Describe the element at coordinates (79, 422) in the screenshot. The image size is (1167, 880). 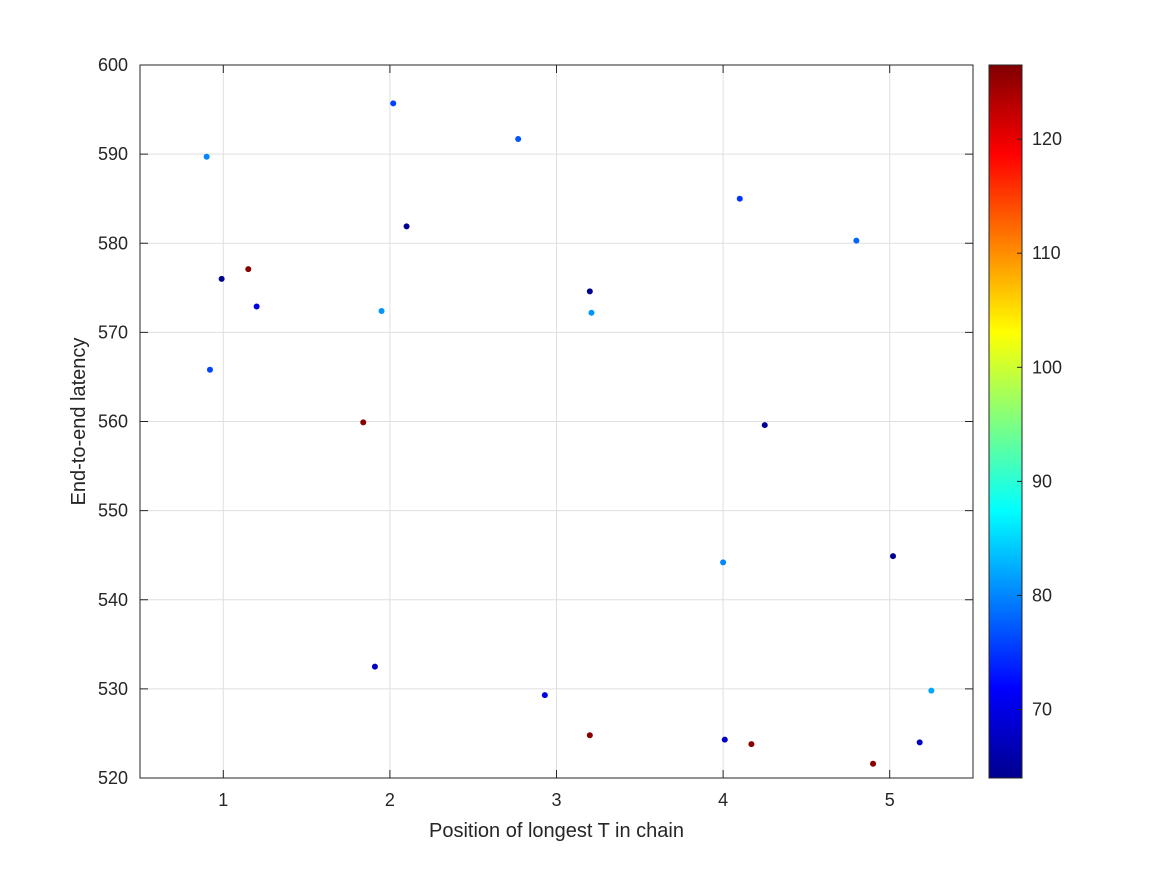
I see `y-axis-label: End-to-end latency` at that location.